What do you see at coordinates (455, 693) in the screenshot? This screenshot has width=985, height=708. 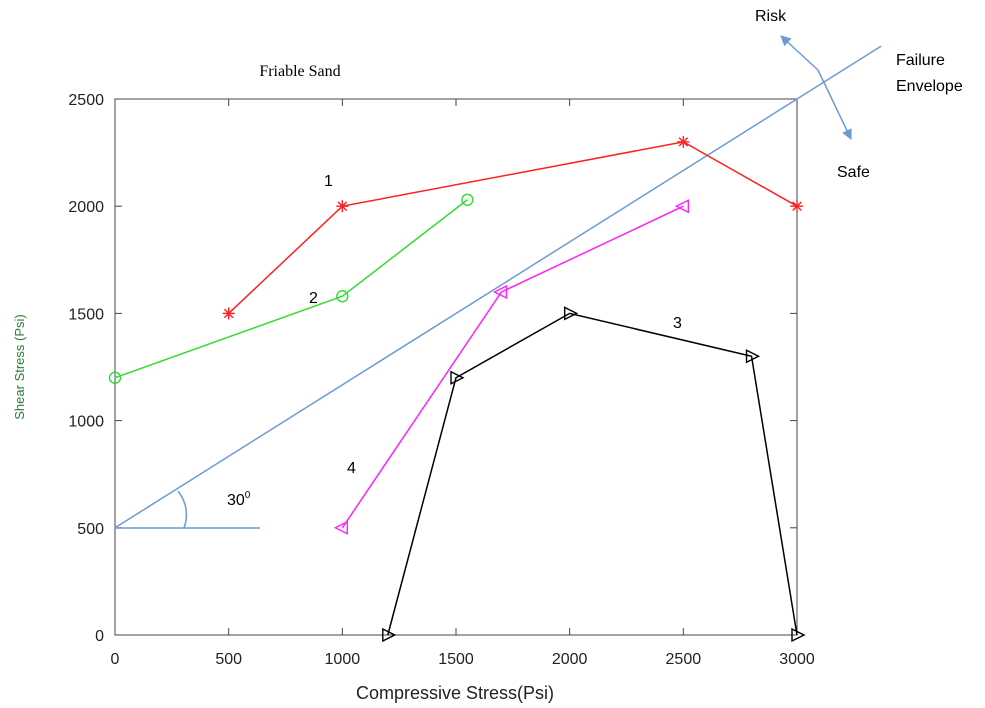 I see `x-axis-title: Compressive Stress(Psi)` at bounding box center [455, 693].